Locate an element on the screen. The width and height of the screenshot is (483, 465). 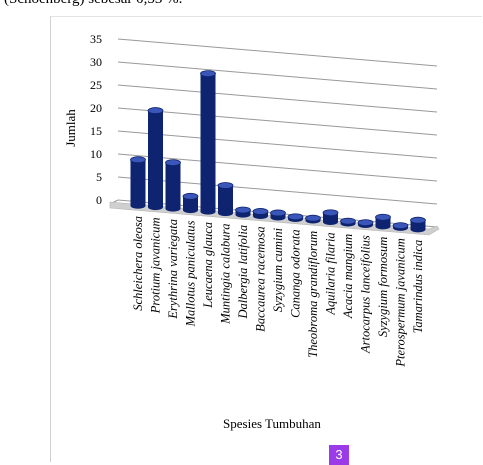
y-tick-label: 15 is located at coordinates (96, 131).